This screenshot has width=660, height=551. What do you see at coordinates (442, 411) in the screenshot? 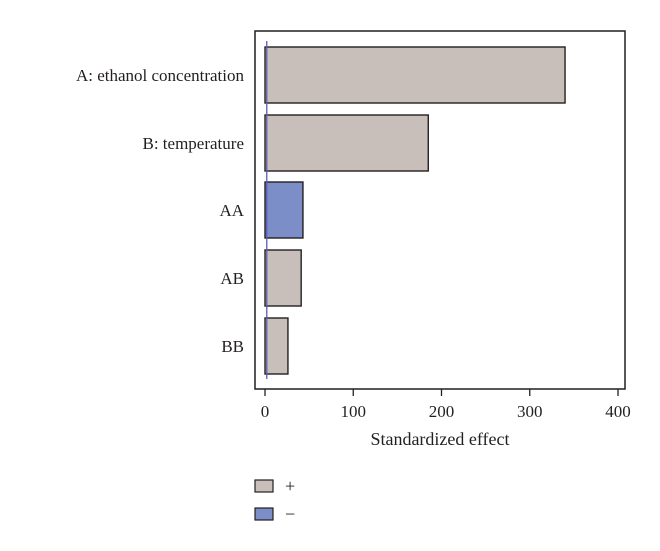
I see `x-tick-label: 200` at bounding box center [442, 411].